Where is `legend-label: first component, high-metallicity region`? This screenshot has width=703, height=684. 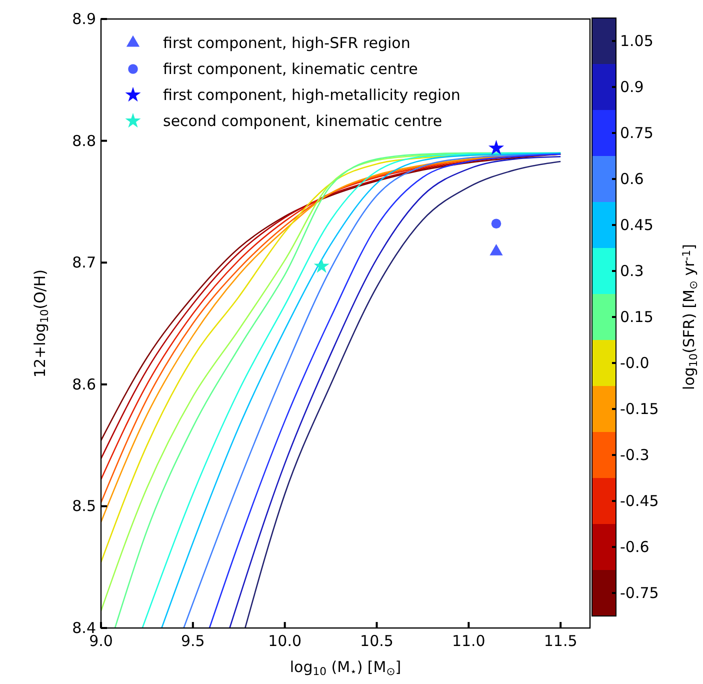
legend-label: first component, high-metallicity region is located at coordinates (311, 95).